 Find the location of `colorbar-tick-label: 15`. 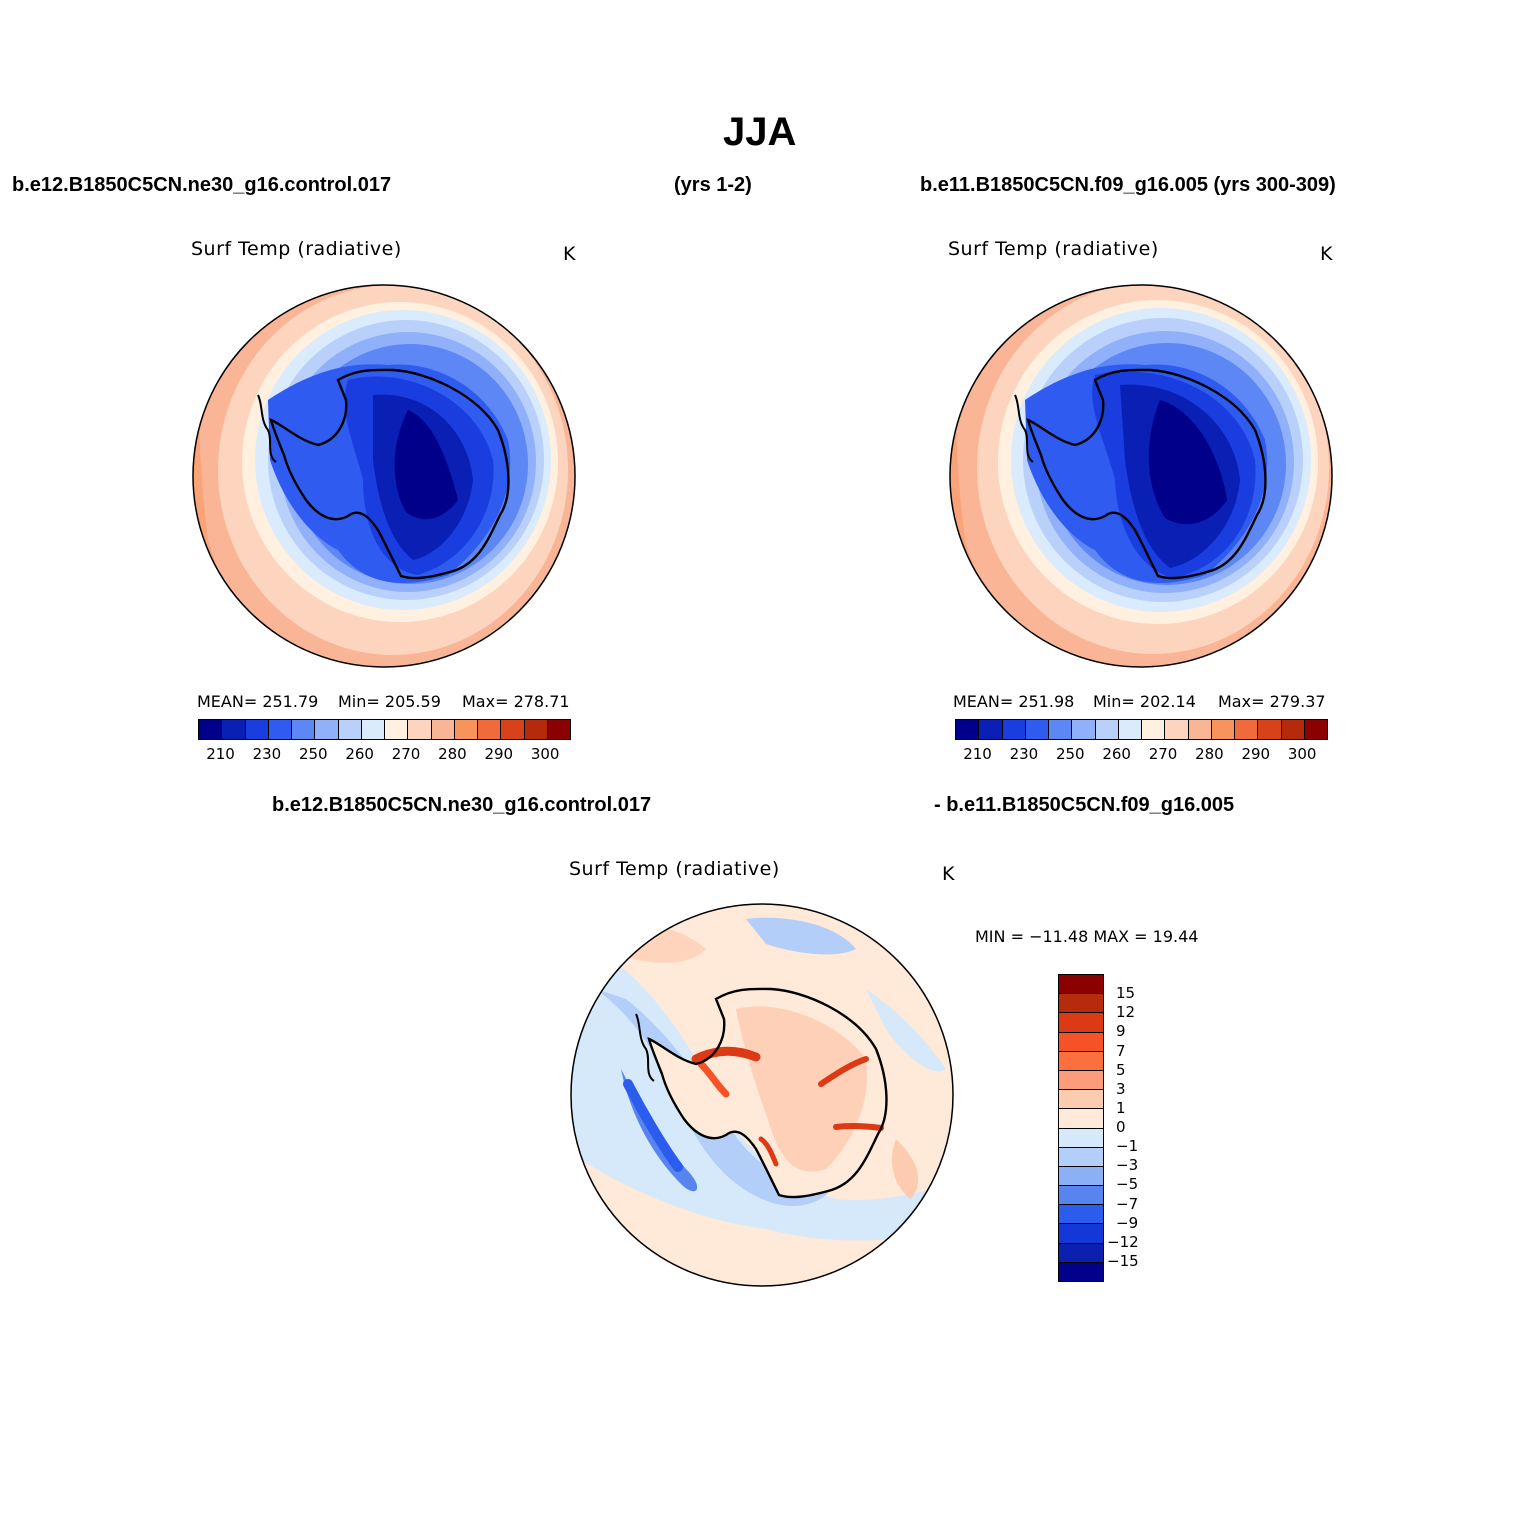

colorbar-tick-label: 15 is located at coordinates (1126, 993).